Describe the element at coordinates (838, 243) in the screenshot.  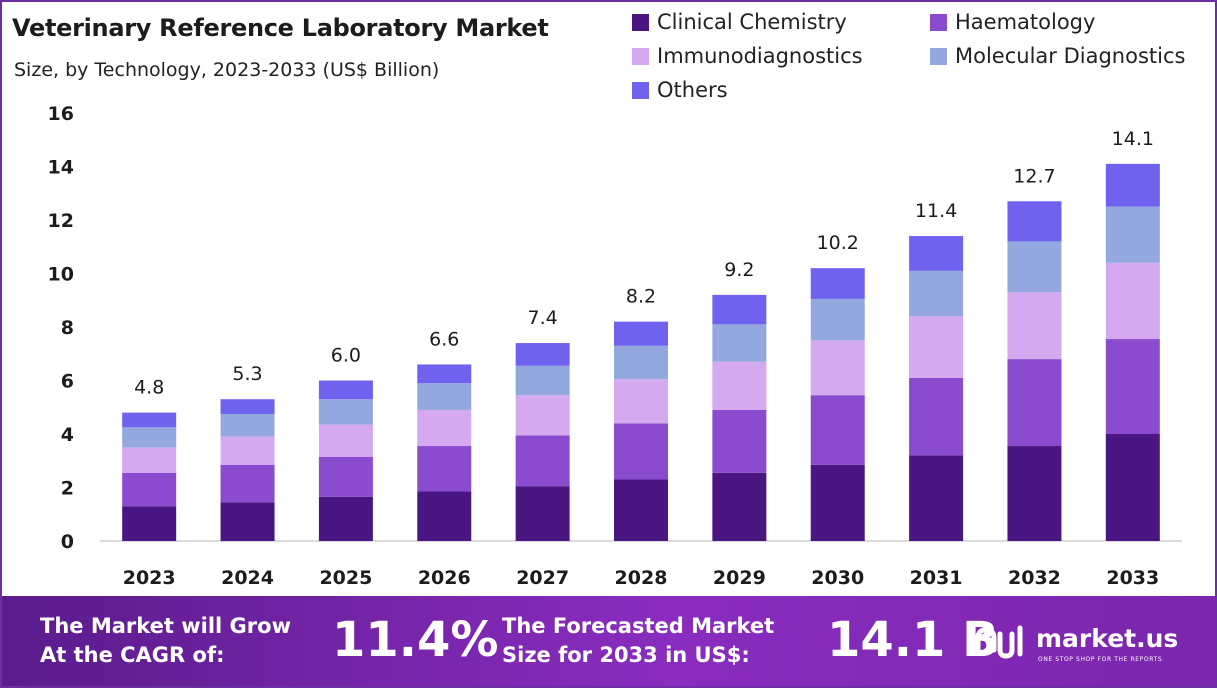
I see `bar-total-label: 10.2` at that location.